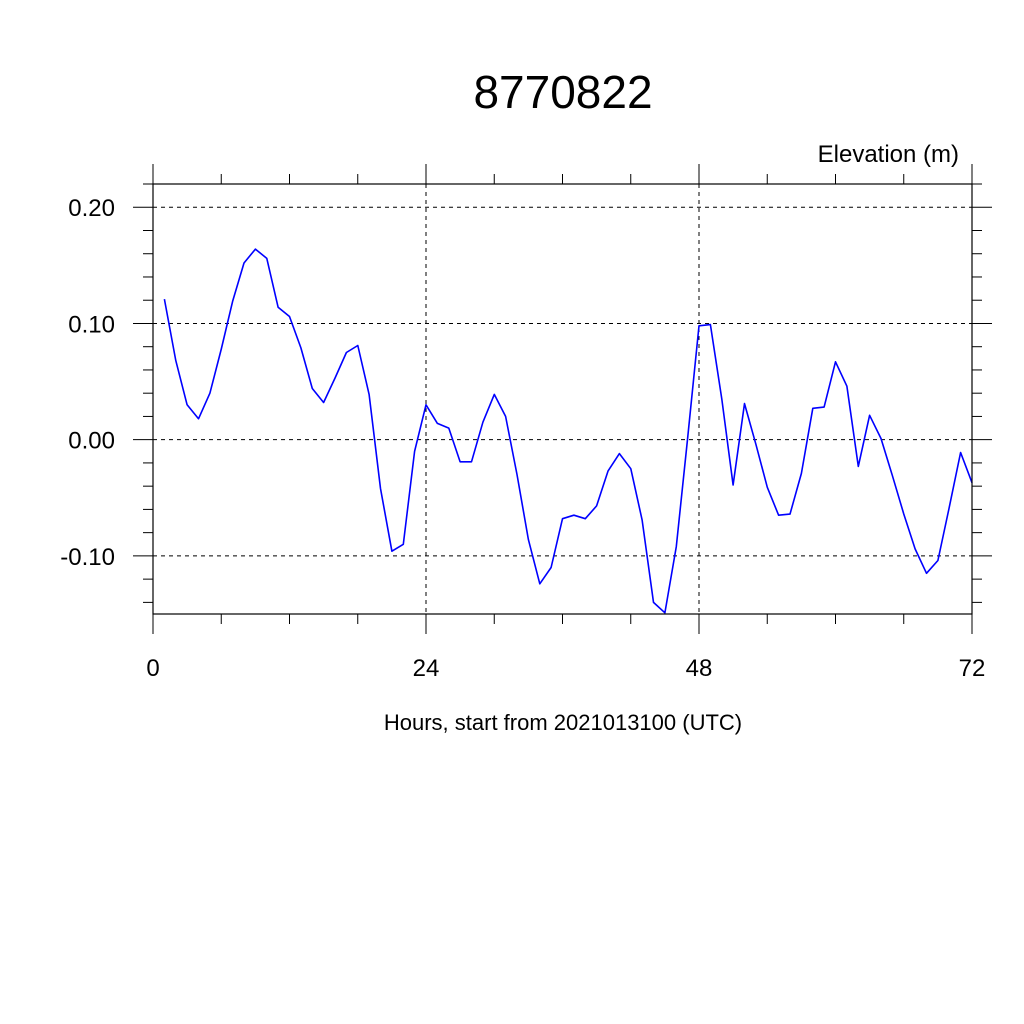 Image resolution: width=1024 pixels, height=1024 pixels. What do you see at coordinates (563, 722) in the screenshot?
I see `x-axis-label: Hours, start from 2021013100 (UTC)` at bounding box center [563, 722].